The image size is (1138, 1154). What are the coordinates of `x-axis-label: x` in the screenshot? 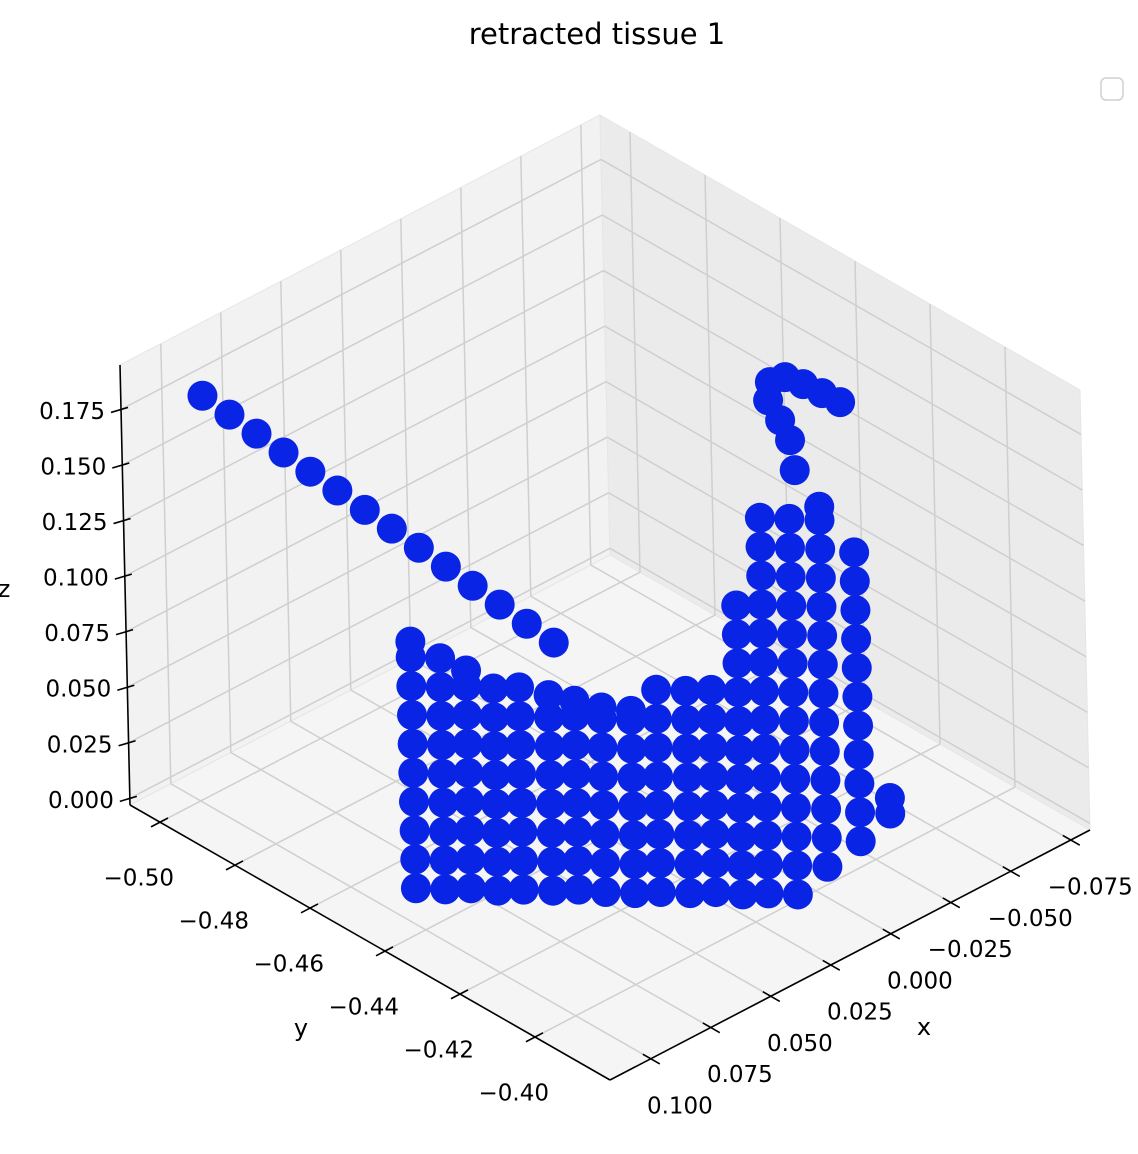 It's located at (924, 1027).